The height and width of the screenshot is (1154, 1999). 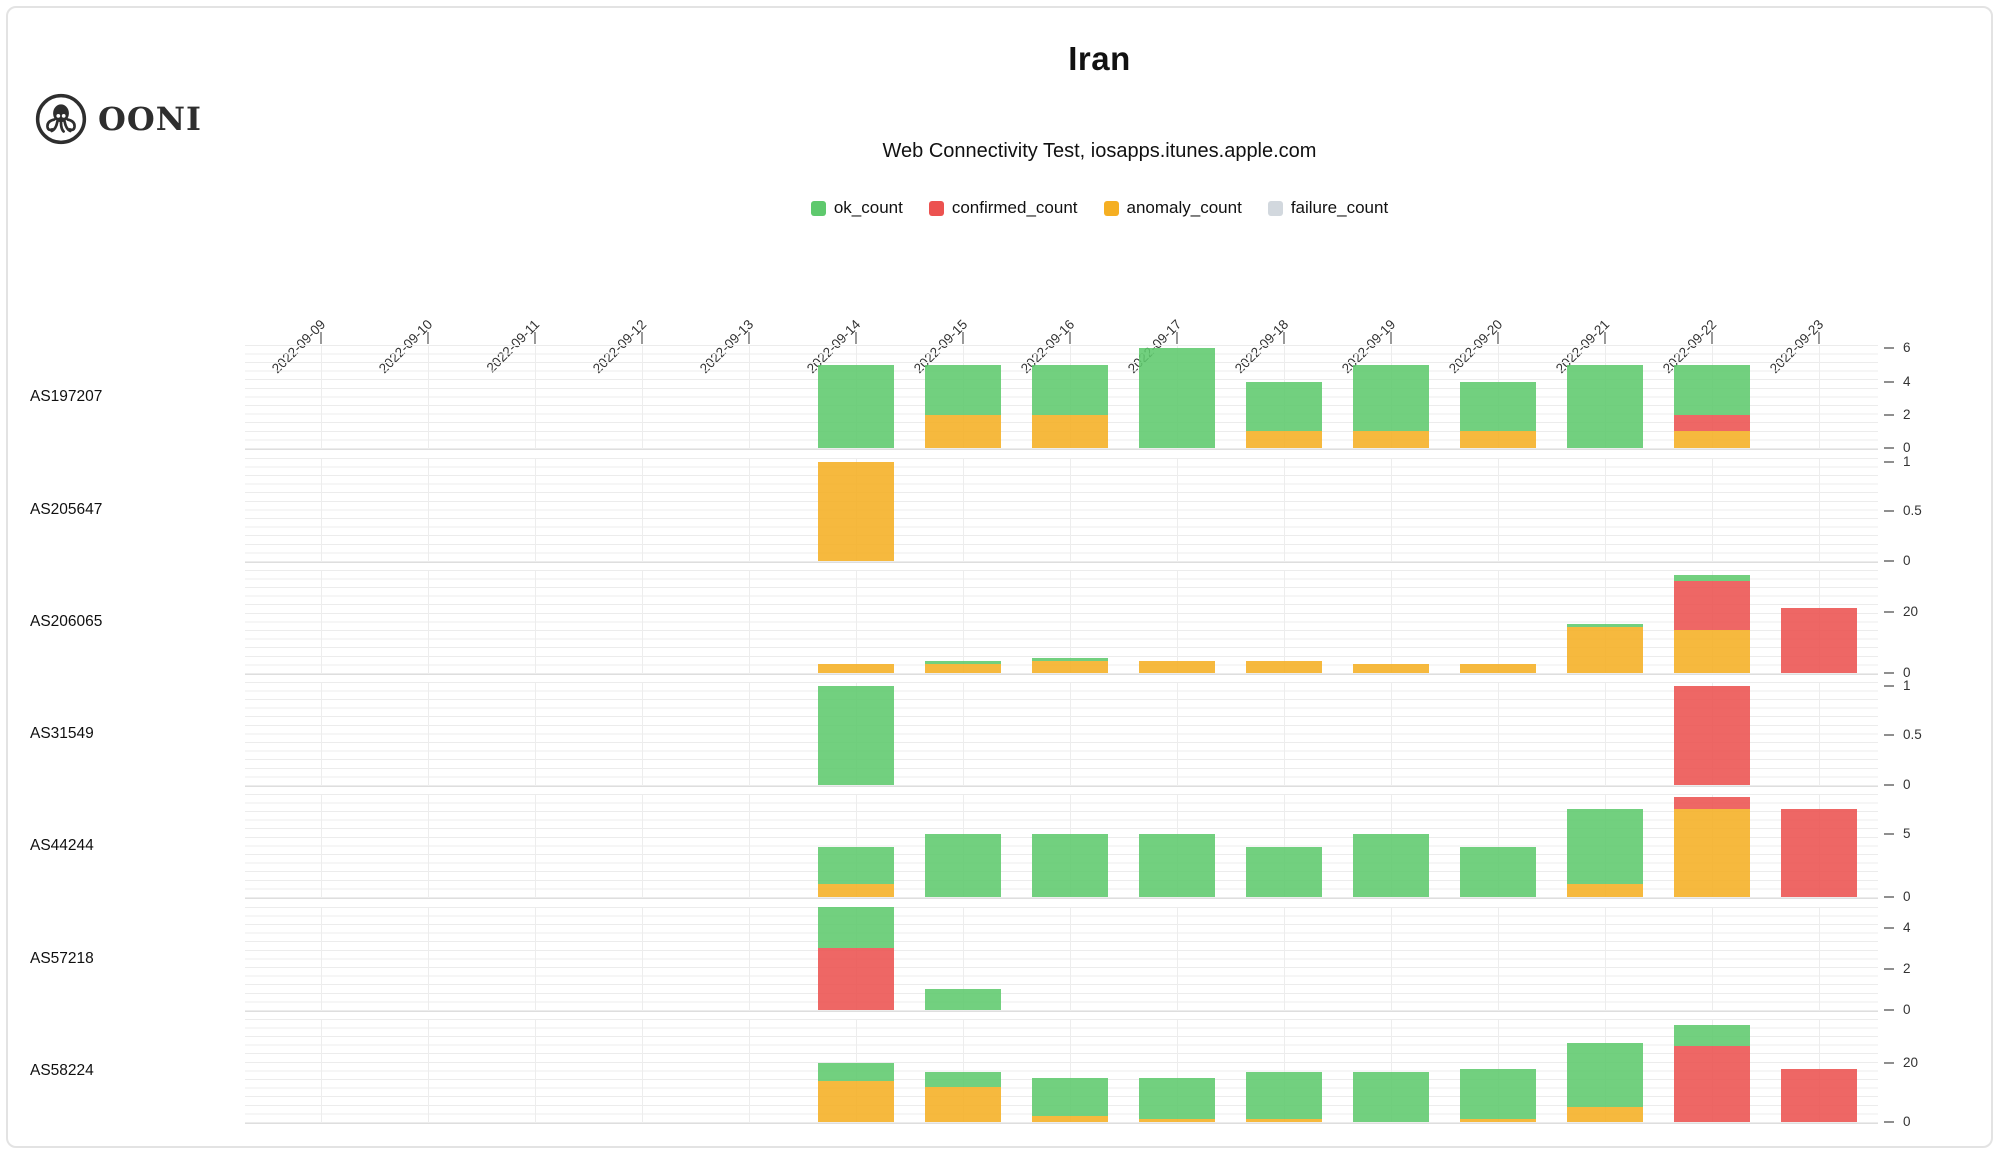 I want to click on asn-row-label: AS197207, so click(x=66, y=396).